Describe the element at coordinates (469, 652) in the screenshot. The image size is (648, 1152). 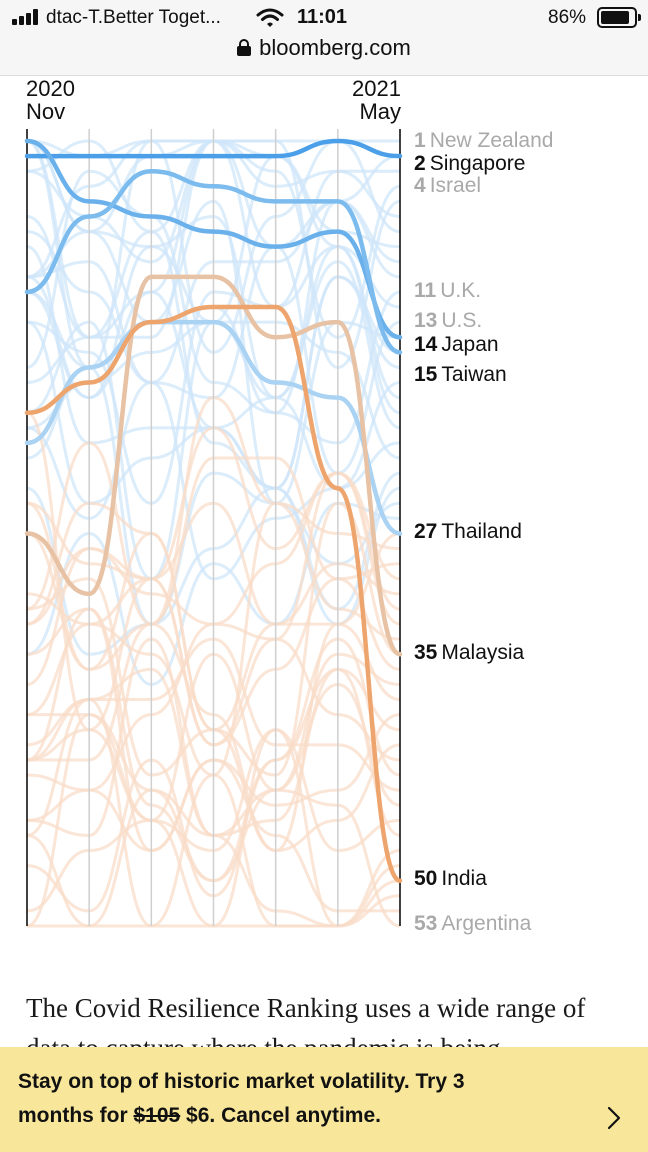
I see `label-malaysia: 35 Malaysia` at that location.